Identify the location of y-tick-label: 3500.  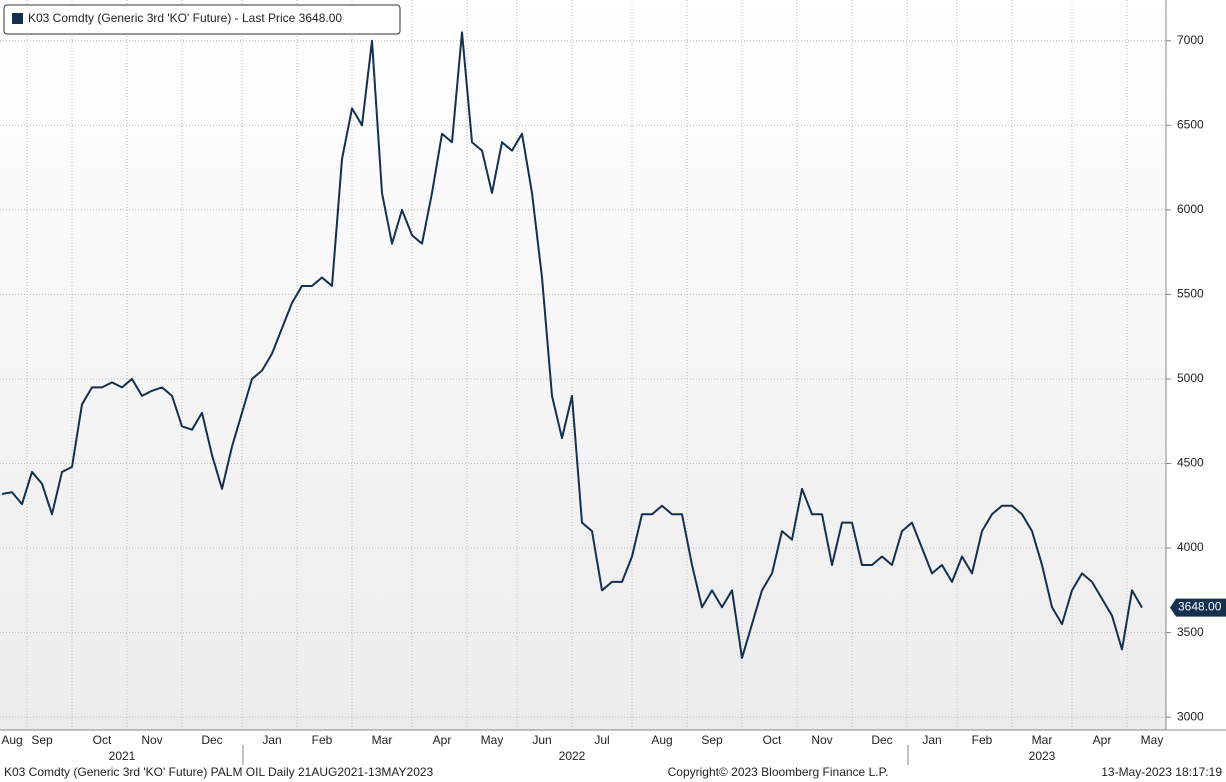
(1190, 632).